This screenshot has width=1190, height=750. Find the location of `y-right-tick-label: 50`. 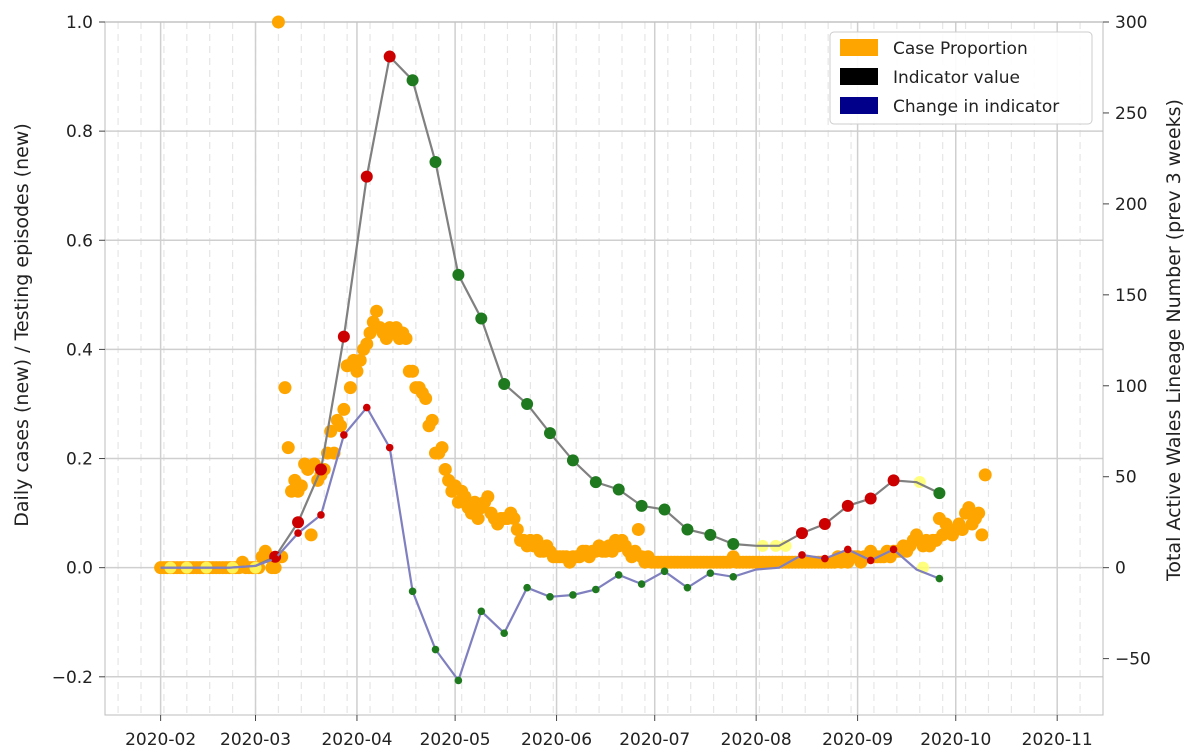

y-right-tick-label: 50 is located at coordinates (1126, 478).